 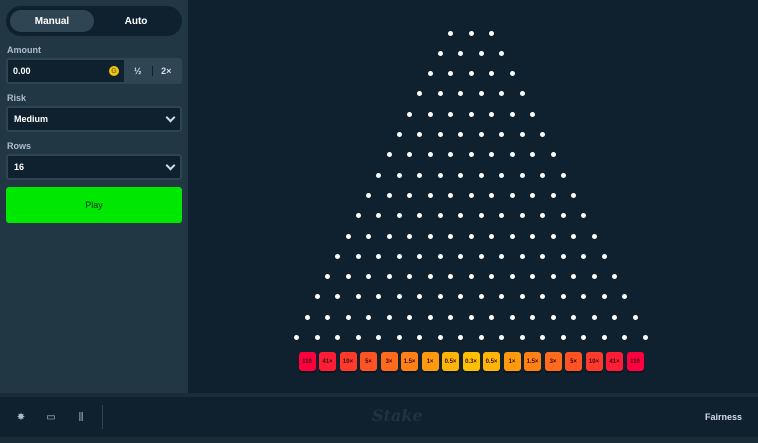 I want to click on rows-select: 16, so click(x=94, y=167).